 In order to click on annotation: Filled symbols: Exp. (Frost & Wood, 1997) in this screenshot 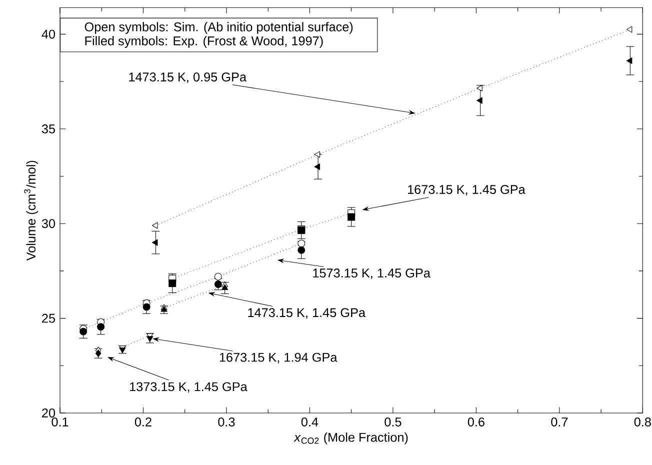, I will do `click(204, 42)`.